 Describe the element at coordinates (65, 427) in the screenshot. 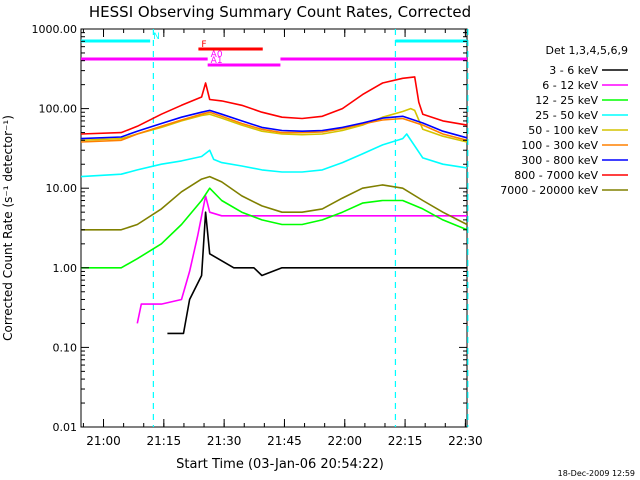

I see `y-tick-label: 0.01` at that location.